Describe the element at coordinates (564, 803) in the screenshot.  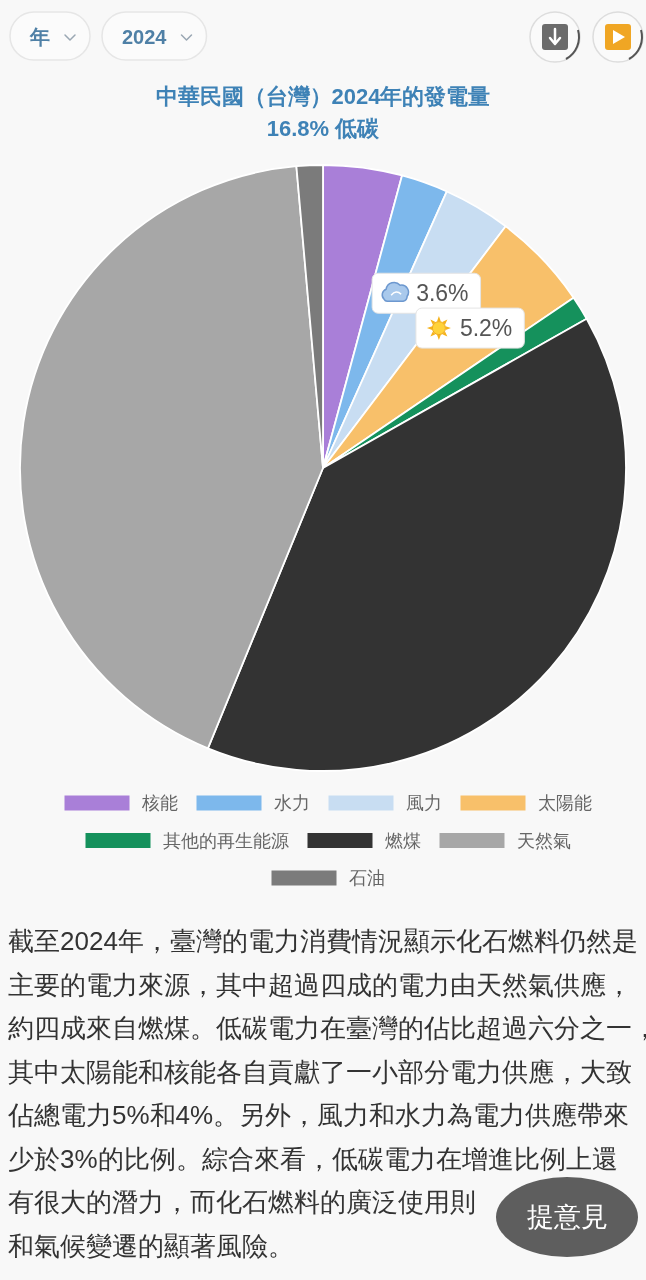
I see `legend-label: 太陽能` at that location.